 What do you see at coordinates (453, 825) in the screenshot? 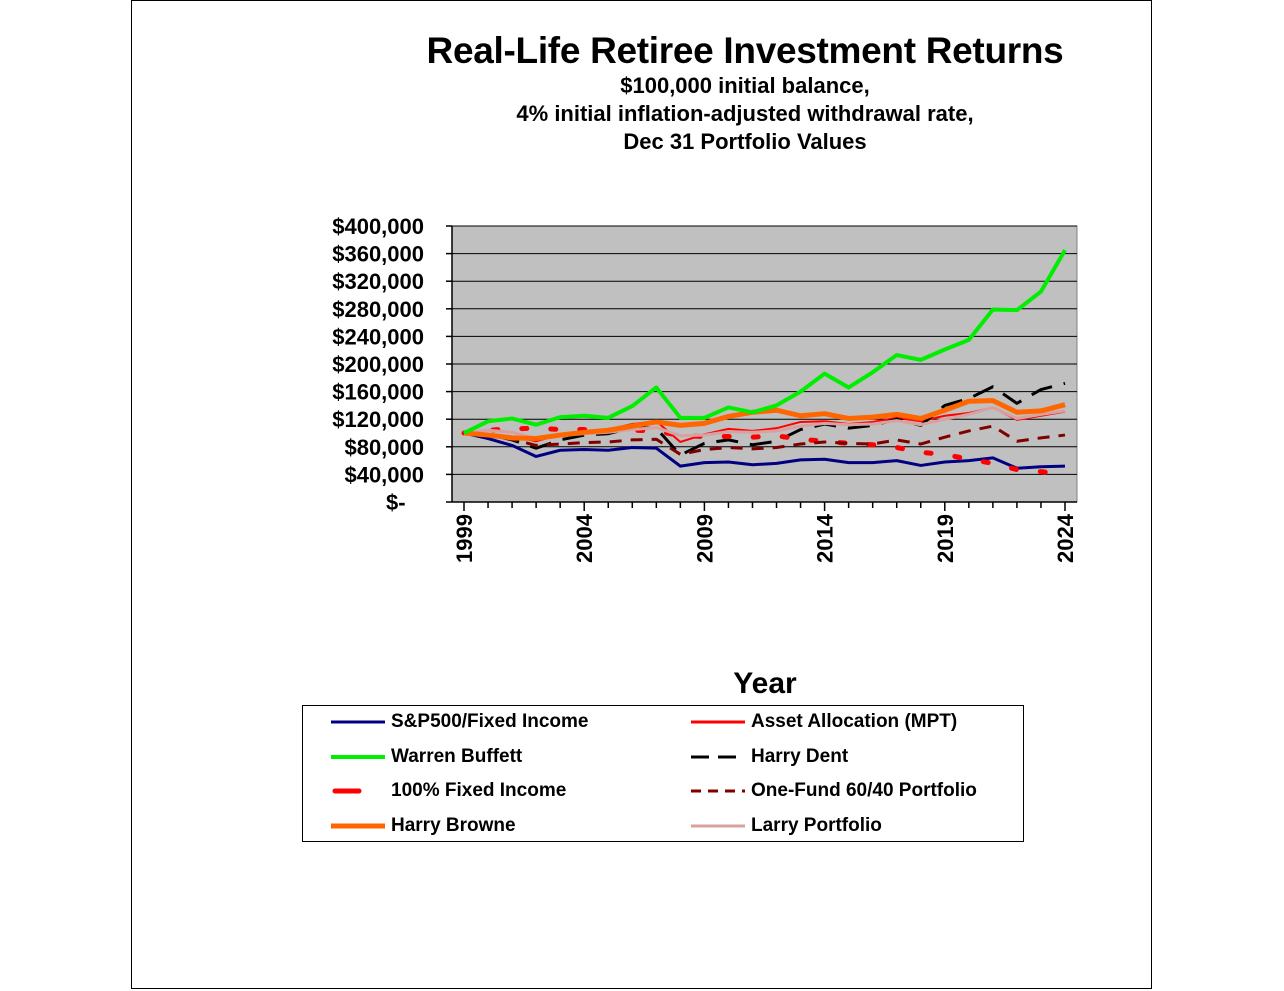
I see `legend-label-6: Harry Browne` at bounding box center [453, 825].